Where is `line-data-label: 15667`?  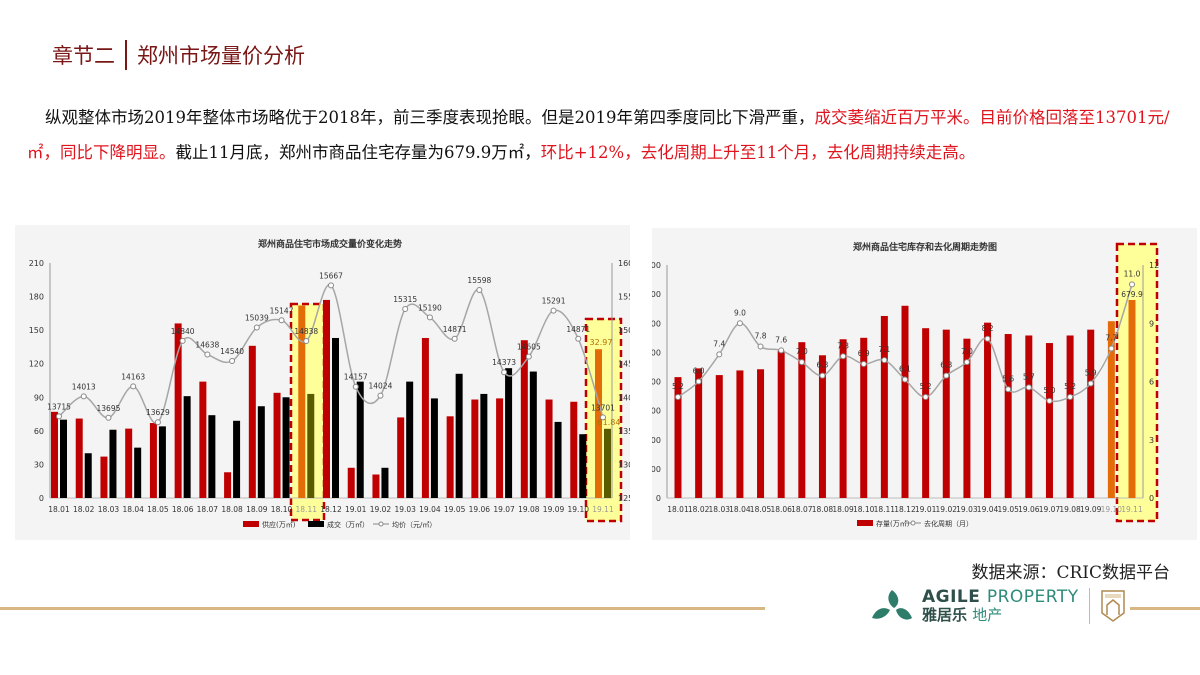 line-data-label: 15667 is located at coordinates (331, 275).